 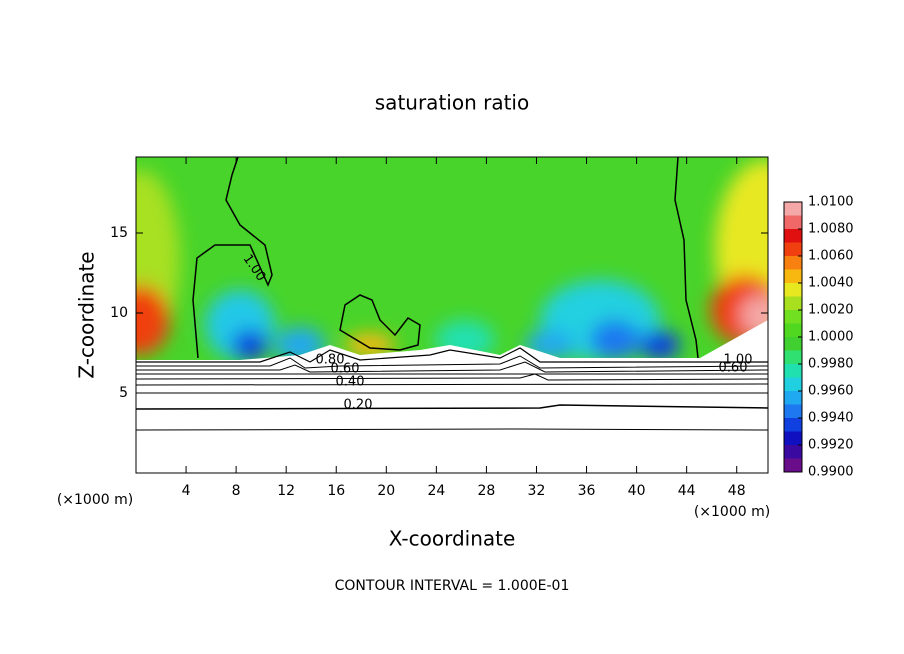 What do you see at coordinates (186, 491) in the screenshot?
I see `x-tick-label: 4` at bounding box center [186, 491].